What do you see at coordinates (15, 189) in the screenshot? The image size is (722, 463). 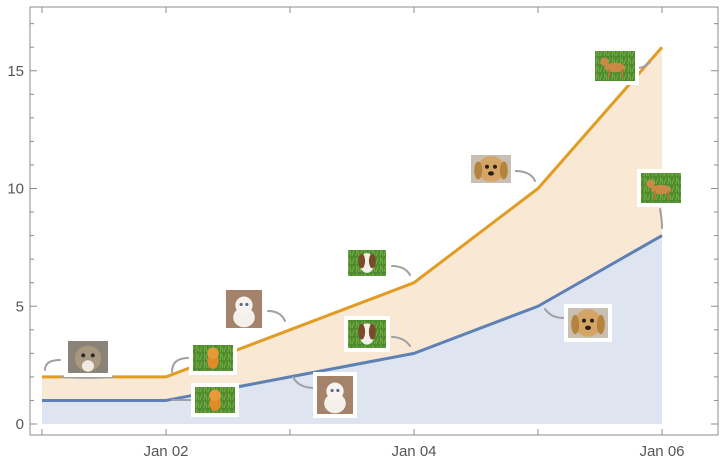 I see `y-tick-label: 10` at bounding box center [15, 189].